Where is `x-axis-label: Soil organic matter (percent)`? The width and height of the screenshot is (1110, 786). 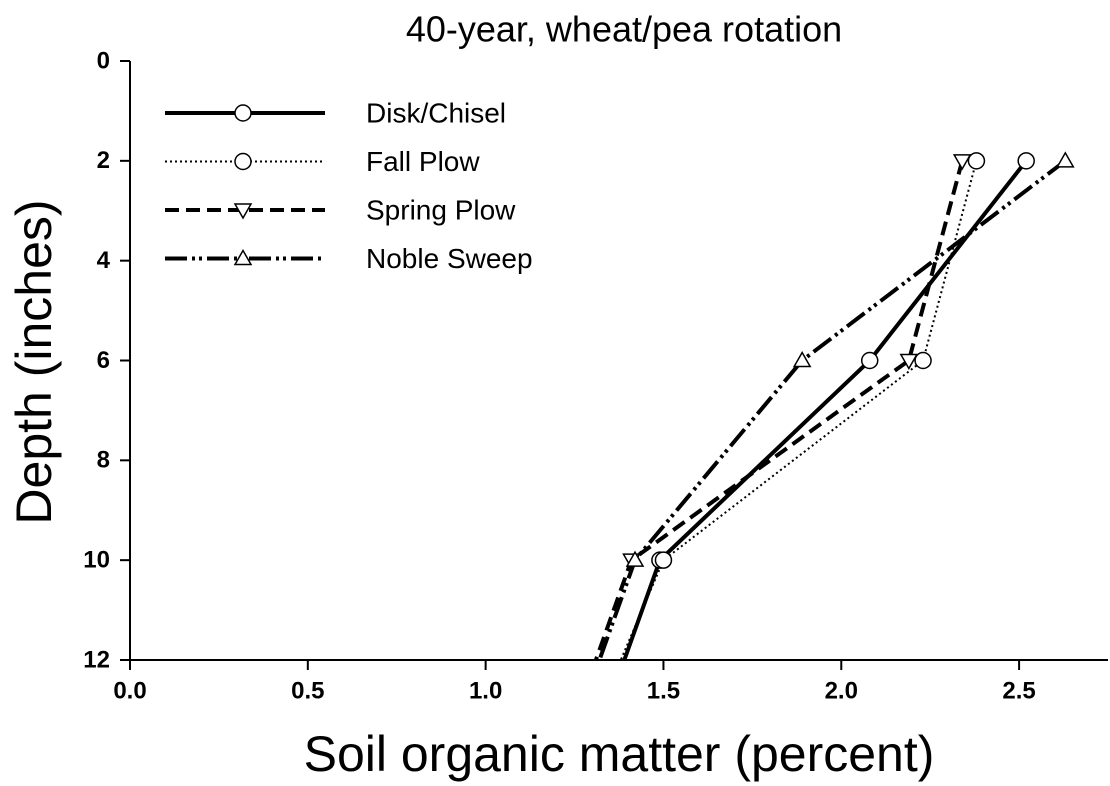
x-axis-label: Soil organic matter (percent) is located at coordinates (619, 754).